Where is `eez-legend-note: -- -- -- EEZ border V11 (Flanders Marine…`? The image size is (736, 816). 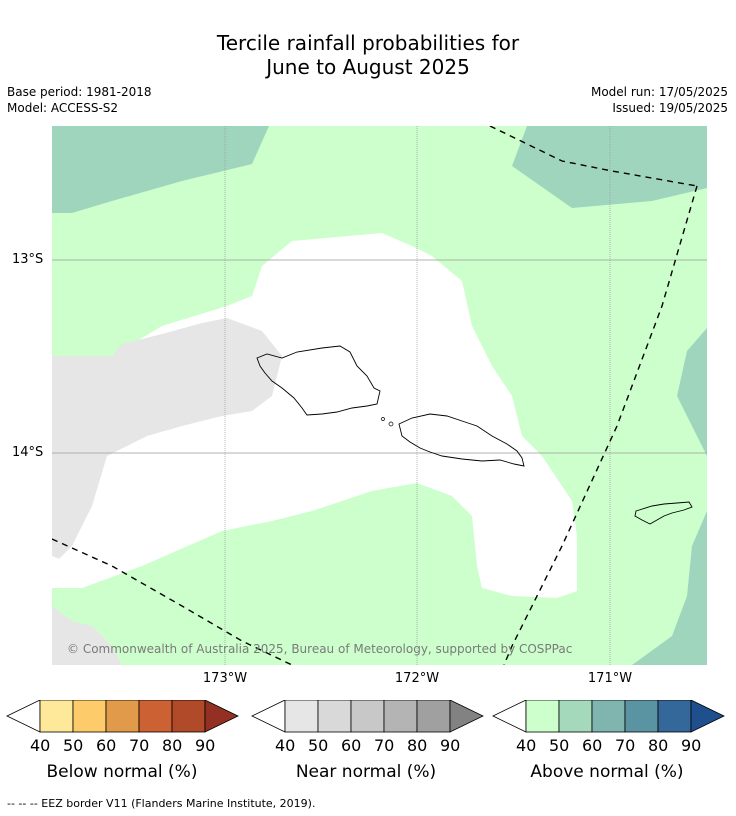 eez-legend-note: -- -- -- EEZ border V11 (Flanders Marine… is located at coordinates (161, 803).